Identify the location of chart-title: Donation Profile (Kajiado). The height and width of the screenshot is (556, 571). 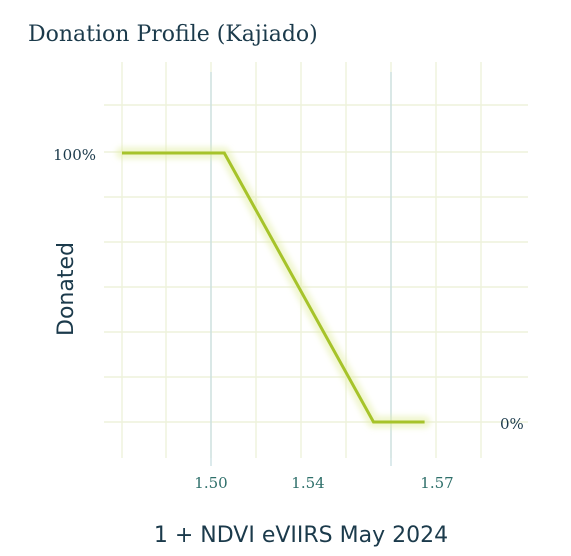
(173, 34).